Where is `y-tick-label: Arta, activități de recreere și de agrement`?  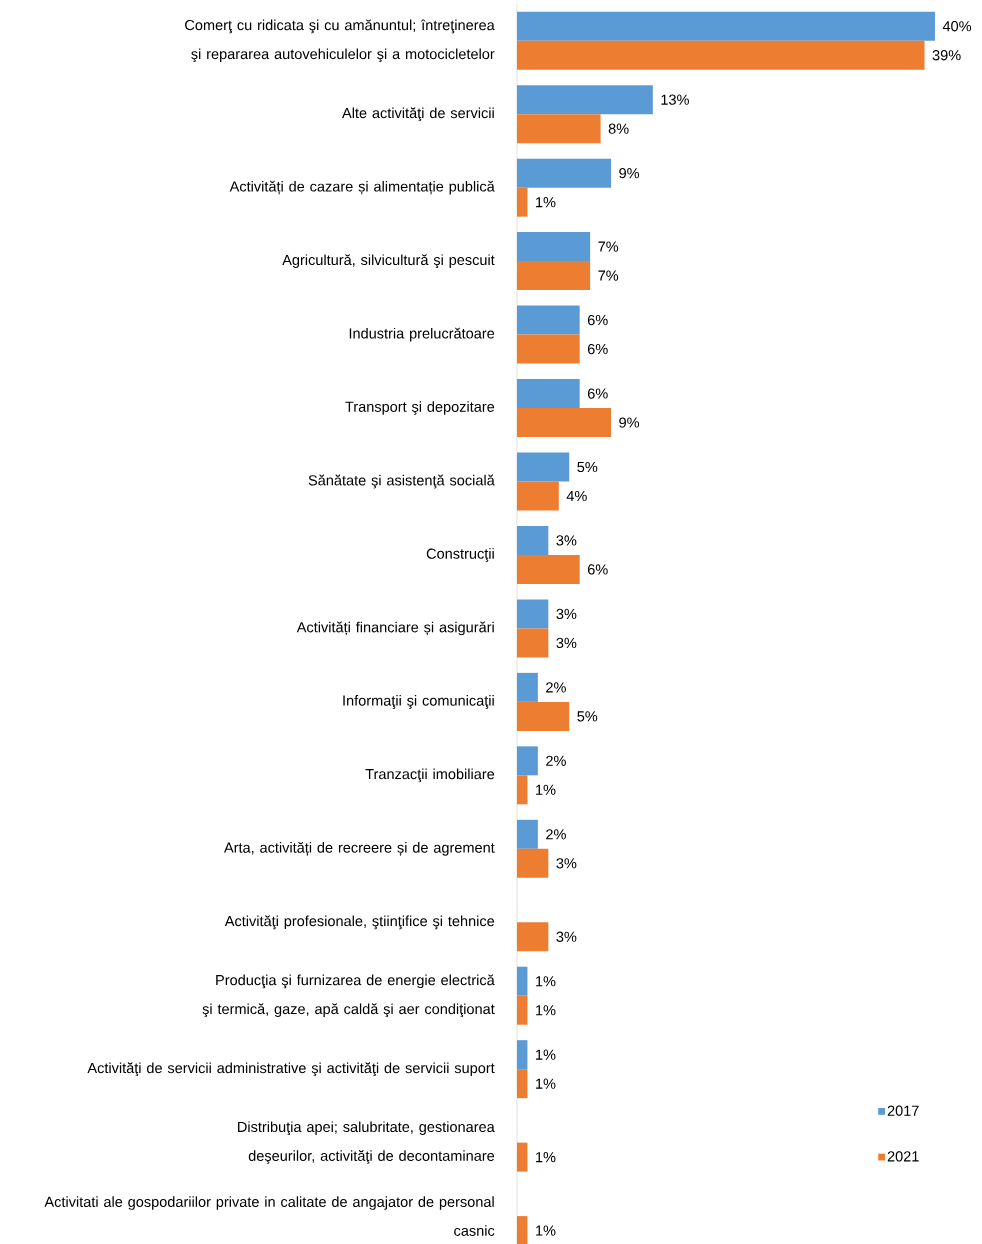 y-tick-label: Arta, activități de recreere și de agrement is located at coordinates (359, 848).